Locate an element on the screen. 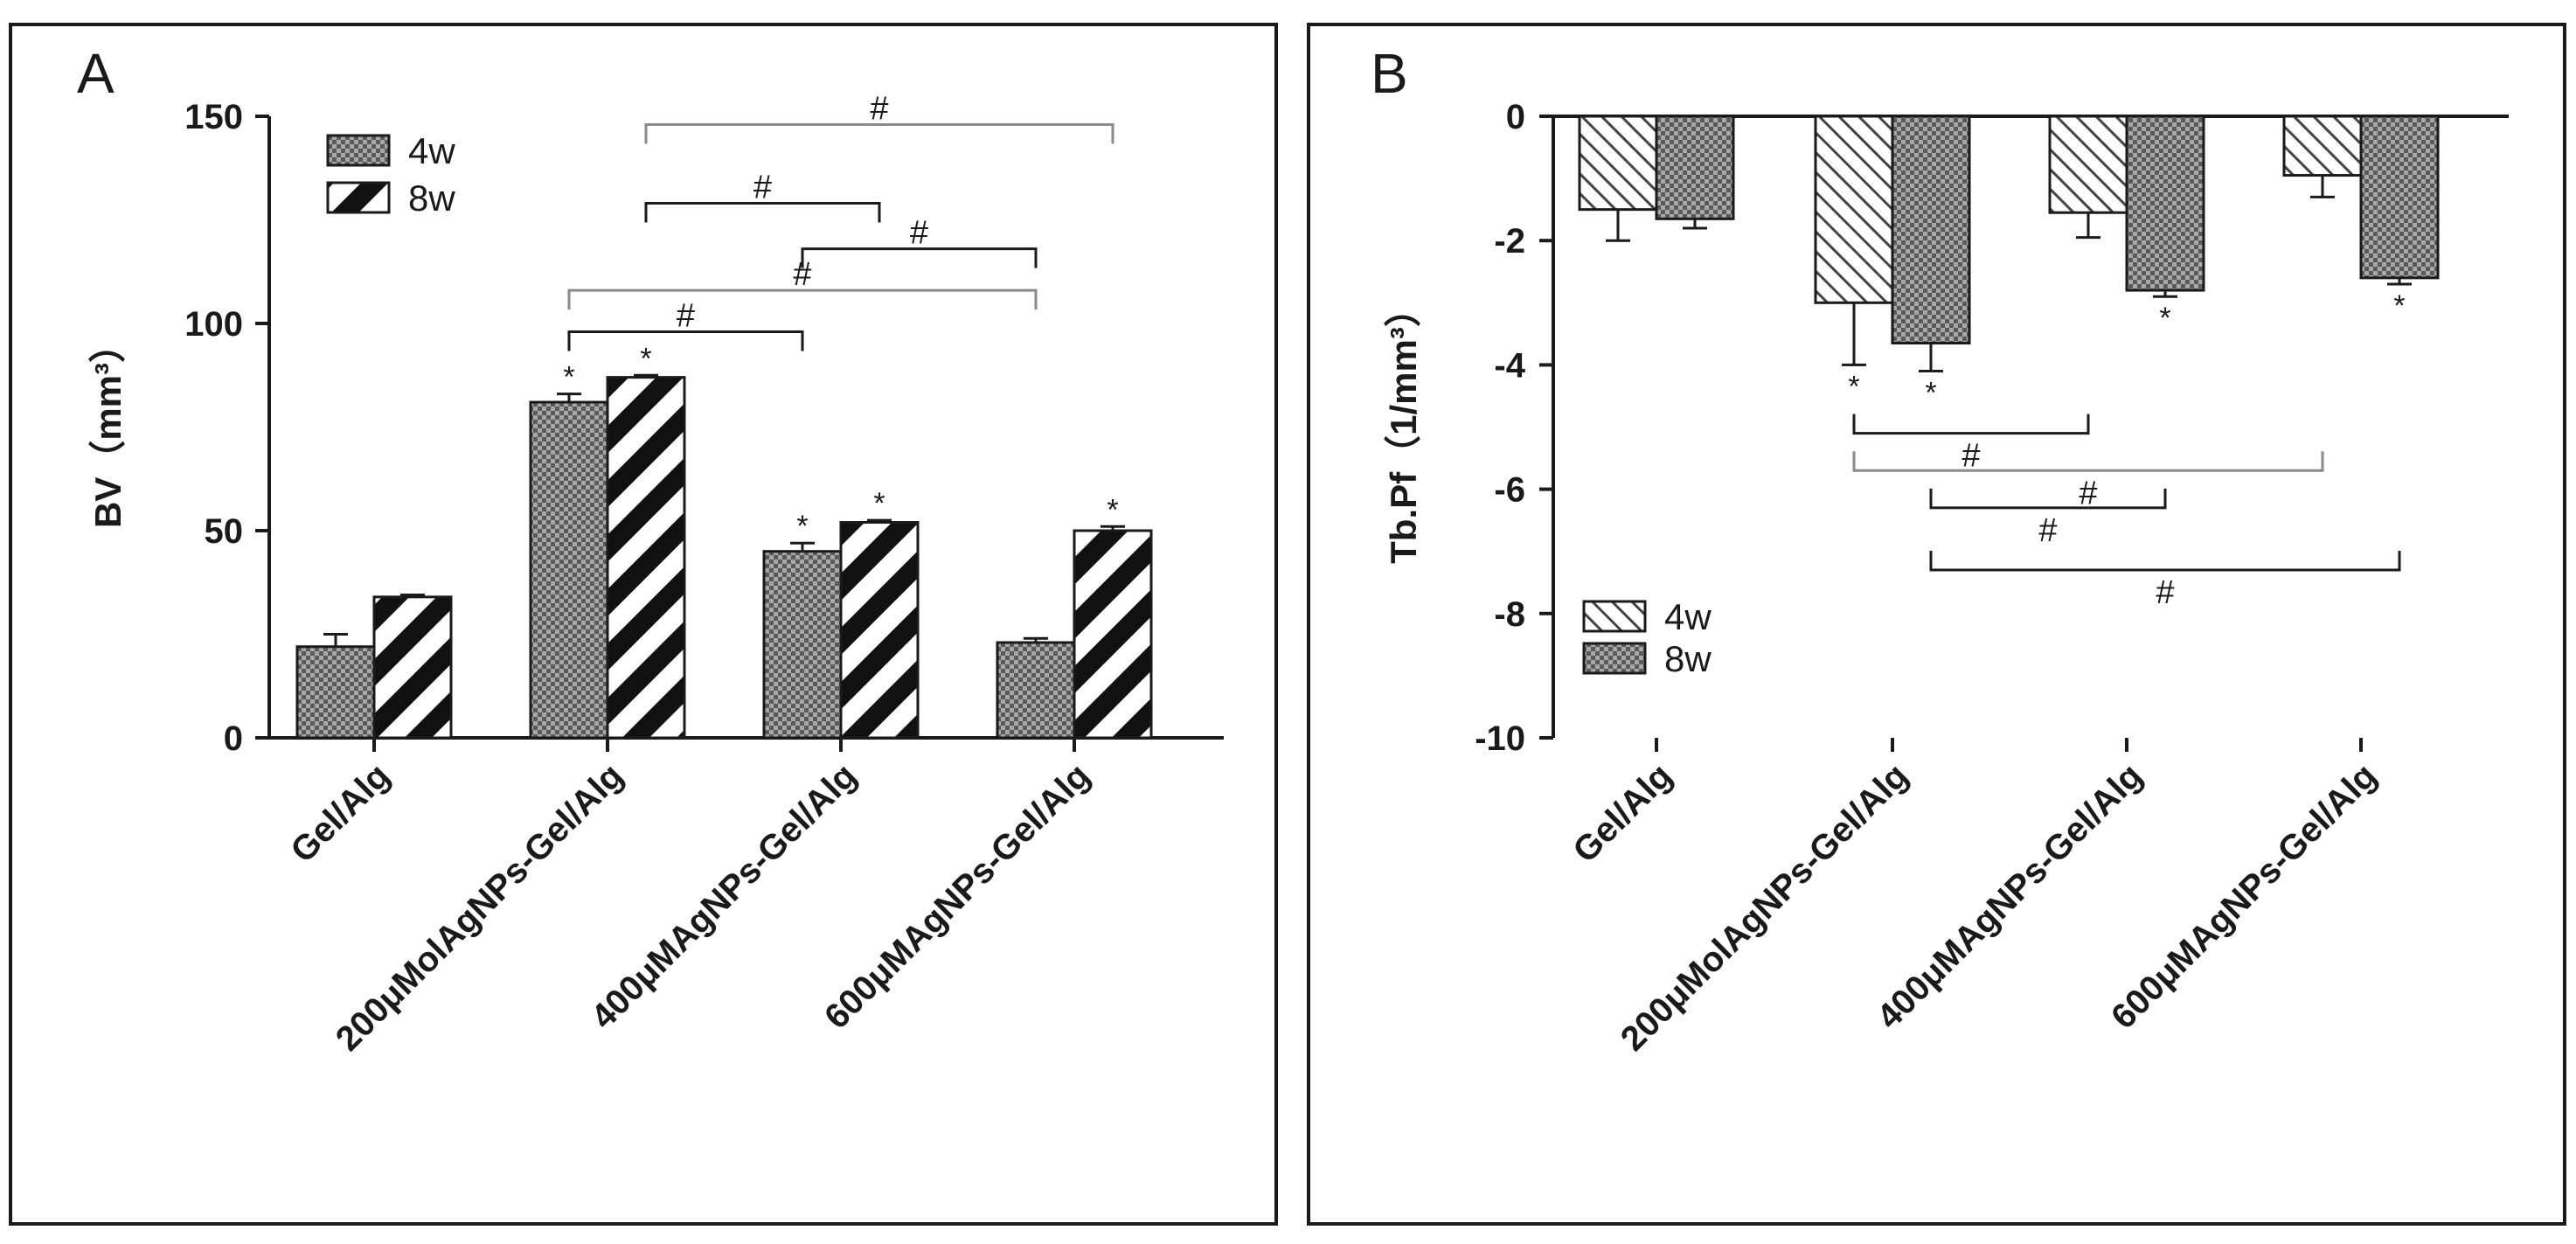 The width and height of the screenshot is (2576, 1244). y-tick-label: 150 is located at coordinates (214, 117).